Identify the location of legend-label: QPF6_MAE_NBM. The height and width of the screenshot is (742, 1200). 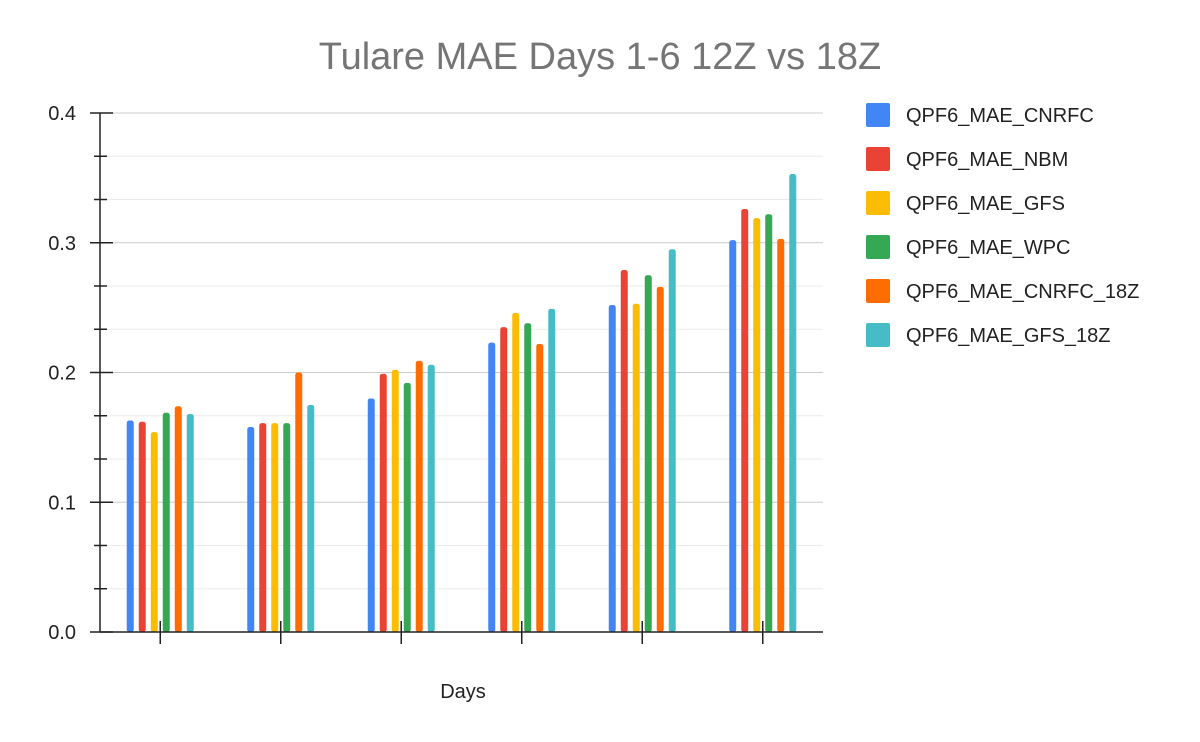
(987, 160).